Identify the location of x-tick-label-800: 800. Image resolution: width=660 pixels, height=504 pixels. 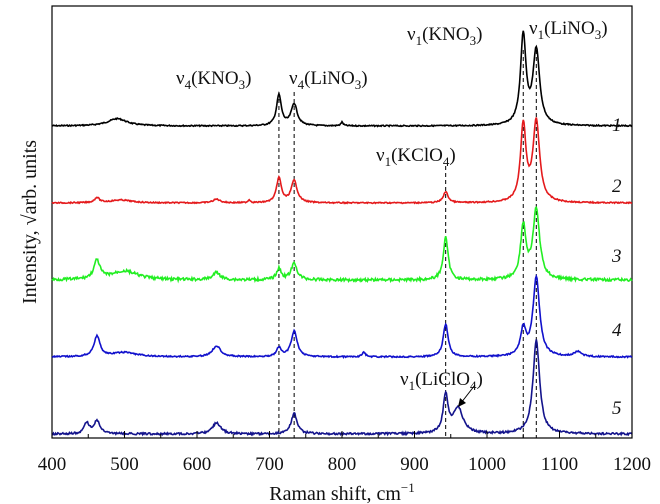
(342, 464).